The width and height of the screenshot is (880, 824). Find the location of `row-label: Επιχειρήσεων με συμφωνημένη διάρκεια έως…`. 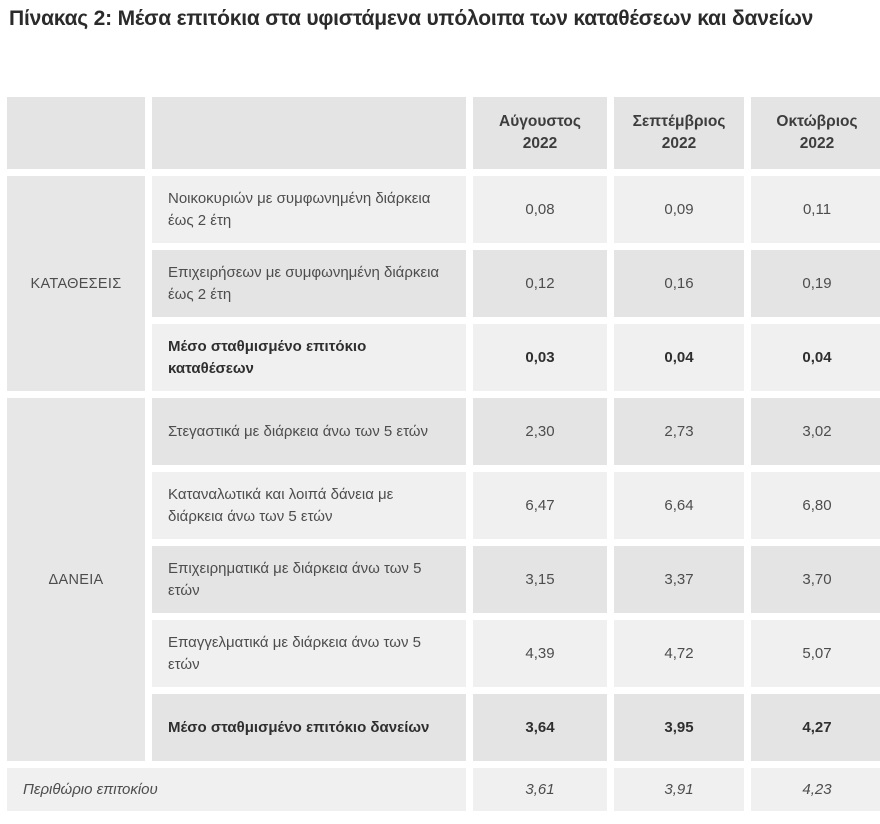

row-label: Επιχειρήσεων με συμφωνημένη διάρκεια έως… is located at coordinates (309, 283).